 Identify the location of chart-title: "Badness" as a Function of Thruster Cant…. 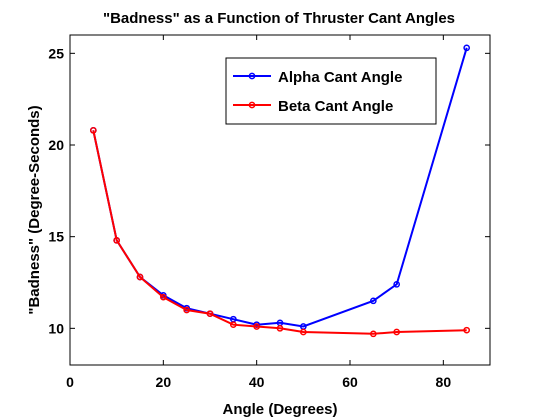
(279, 18).